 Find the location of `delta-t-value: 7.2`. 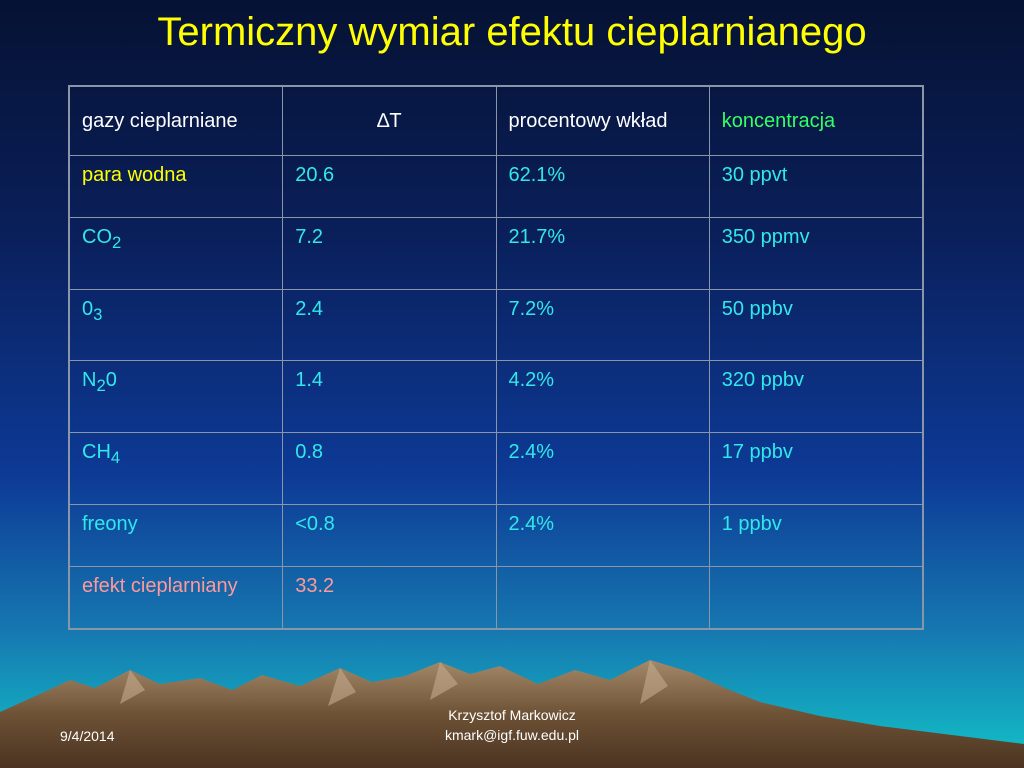

delta-t-value: 7.2 is located at coordinates (389, 253).